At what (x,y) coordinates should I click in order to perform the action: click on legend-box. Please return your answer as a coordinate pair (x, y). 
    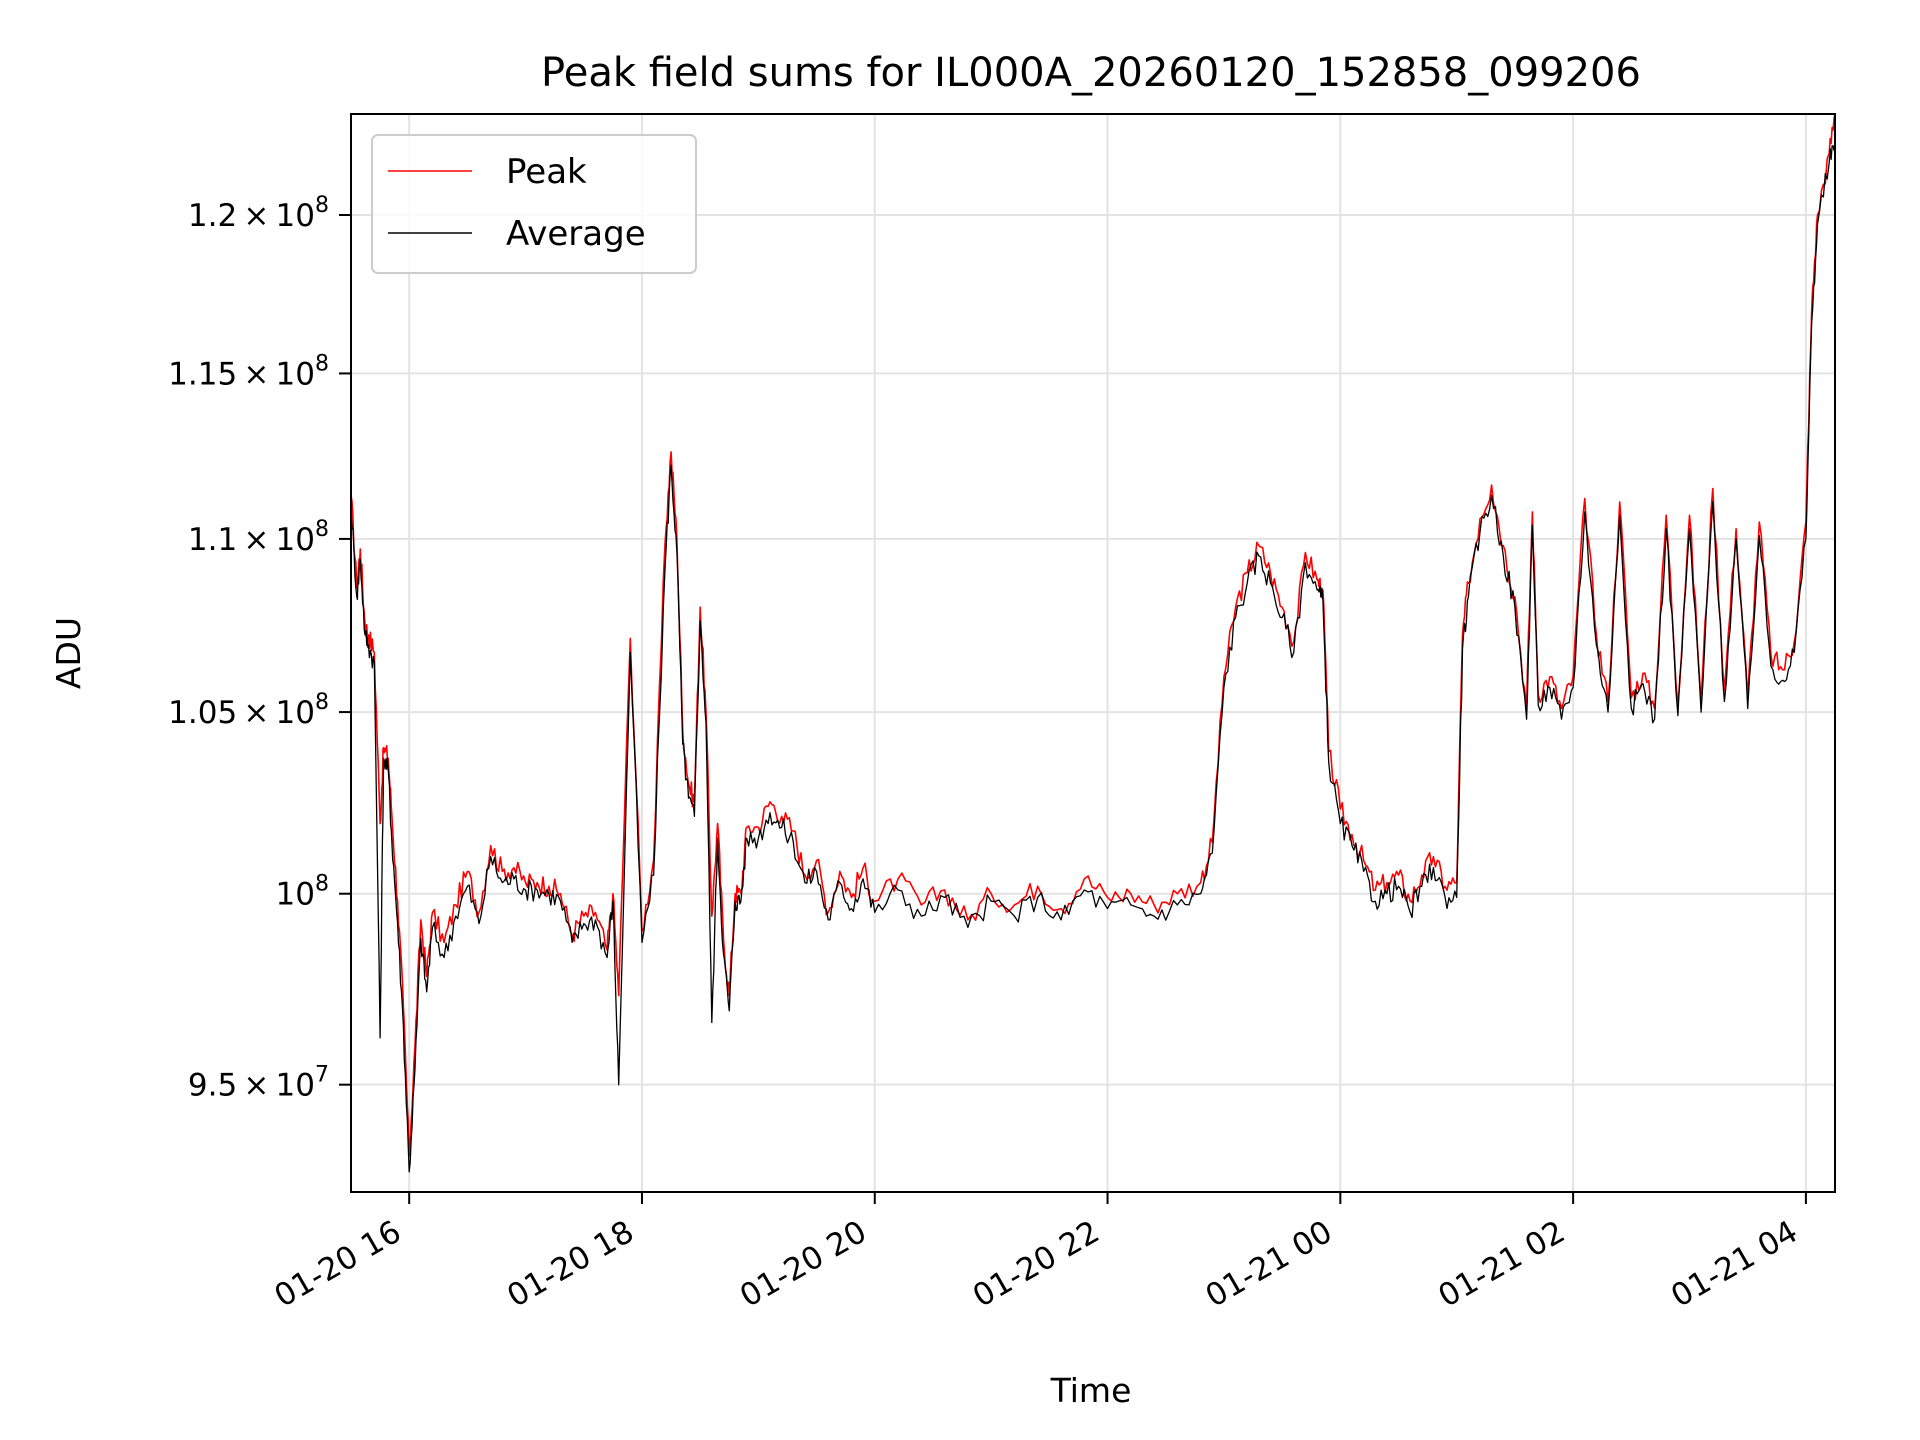
    Looking at the image, I should click on (534, 204).